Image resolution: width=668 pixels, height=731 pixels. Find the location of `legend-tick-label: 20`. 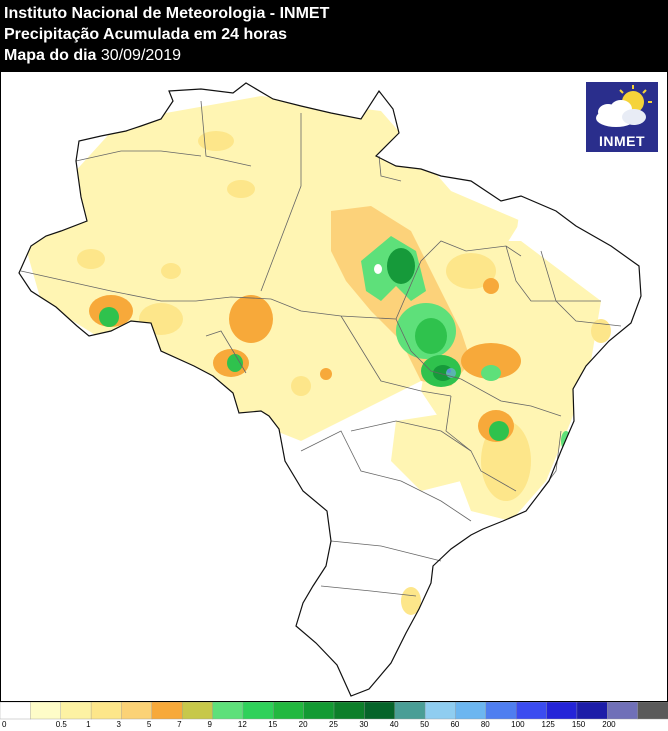

legend-tick-label: 20 is located at coordinates (303, 724).